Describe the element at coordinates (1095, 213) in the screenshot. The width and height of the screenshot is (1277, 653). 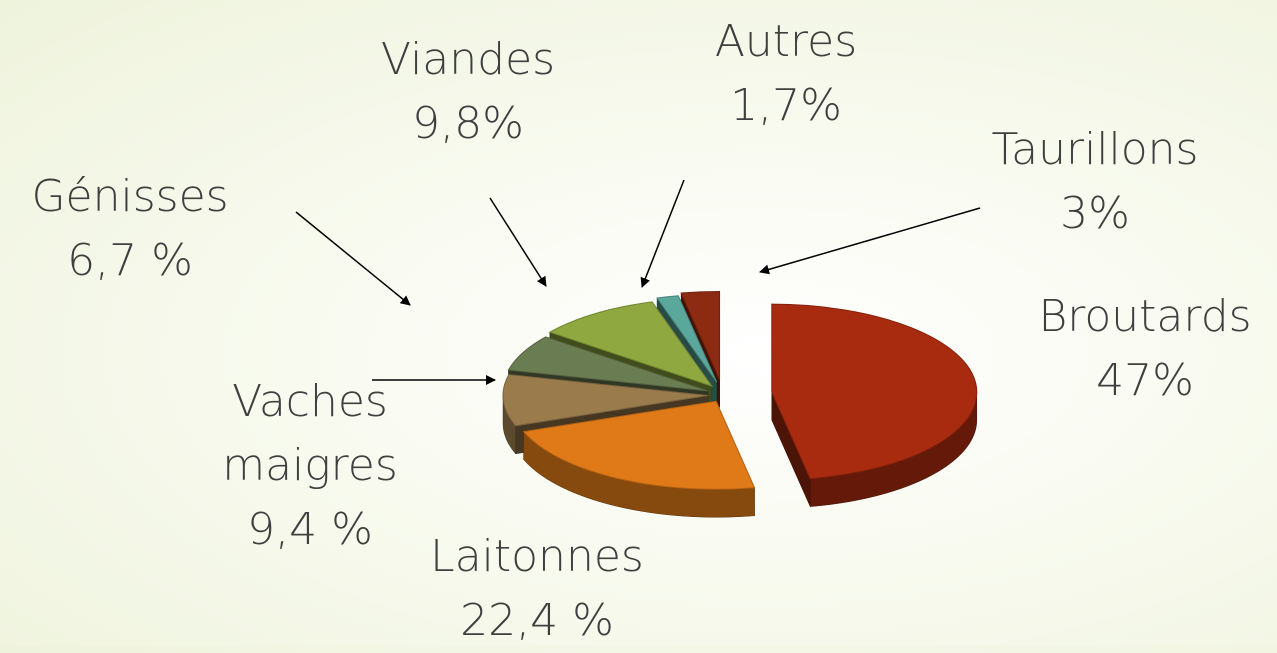
I see `value-label: 3%` at that location.